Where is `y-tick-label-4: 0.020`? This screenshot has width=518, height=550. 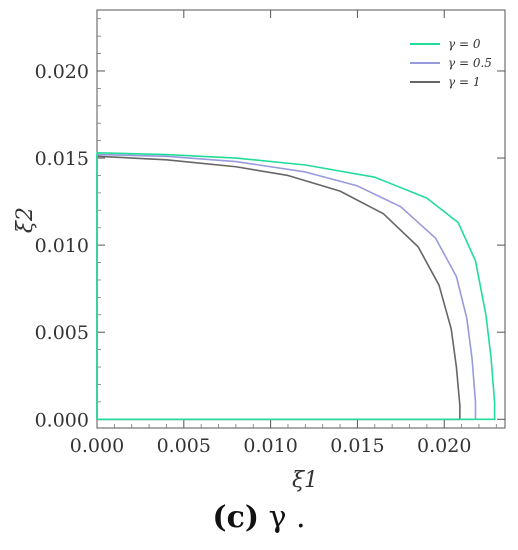
y-tick-label-4: 0.020 is located at coordinates (62, 72).